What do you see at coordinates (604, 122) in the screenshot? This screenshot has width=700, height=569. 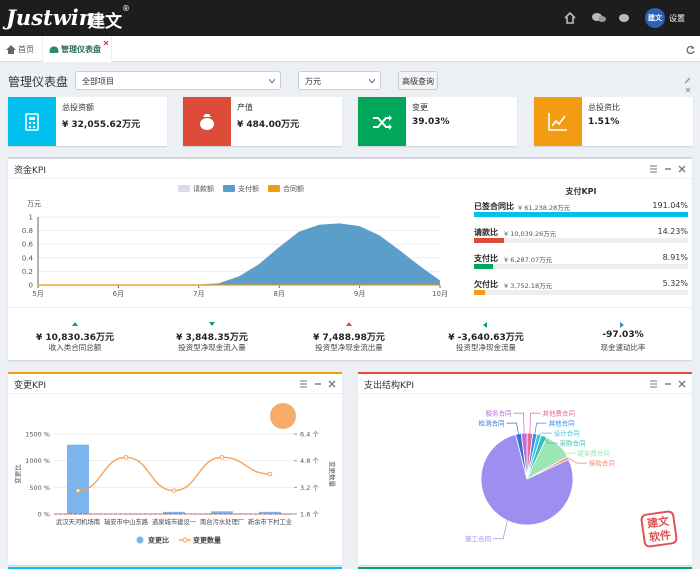 I see `kpi-value: 1.51%` at bounding box center [604, 122].